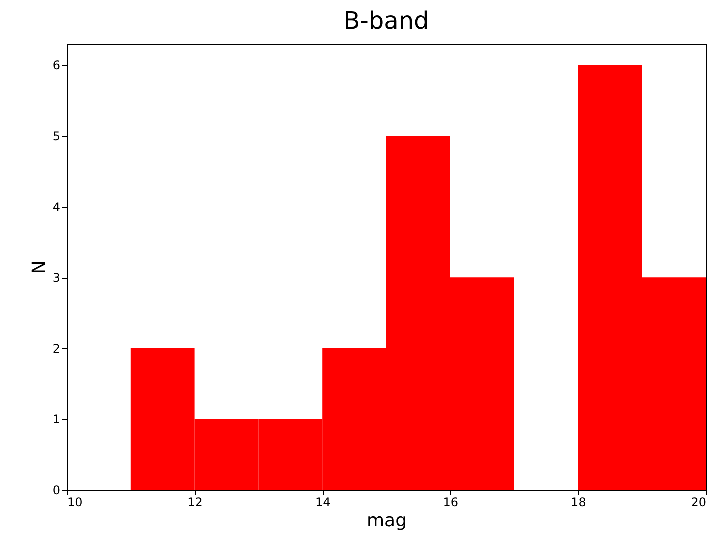 The width and height of the screenshot is (718, 550). I want to click on y-tick-label: 1, so click(56, 419).